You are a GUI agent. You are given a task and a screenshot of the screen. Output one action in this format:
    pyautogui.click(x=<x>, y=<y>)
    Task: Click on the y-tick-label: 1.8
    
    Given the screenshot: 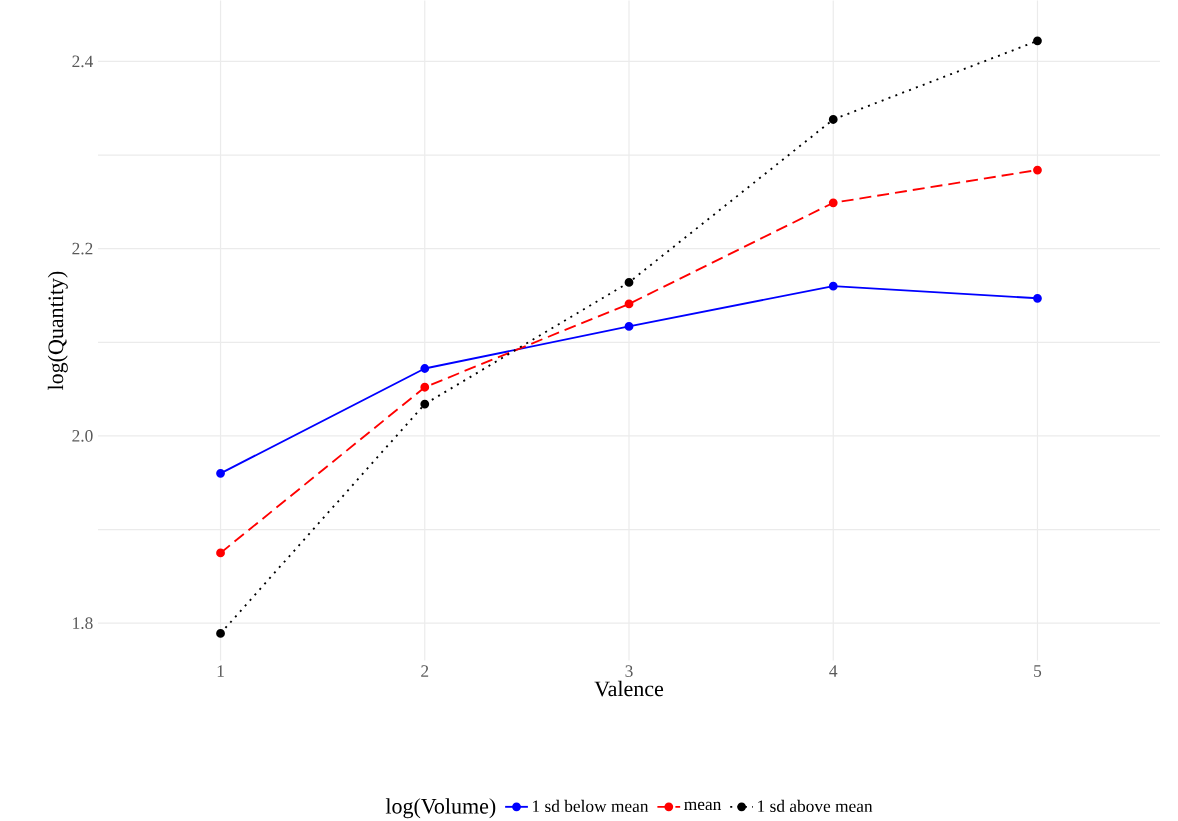 What is the action you would take?
    pyautogui.click(x=83, y=623)
    